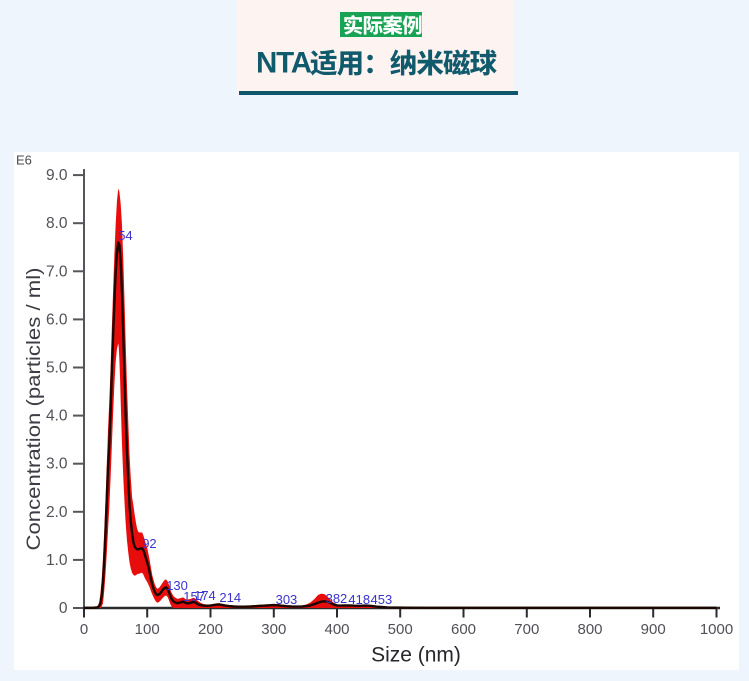  I want to click on svg-text: NTA, so click(284, 63).